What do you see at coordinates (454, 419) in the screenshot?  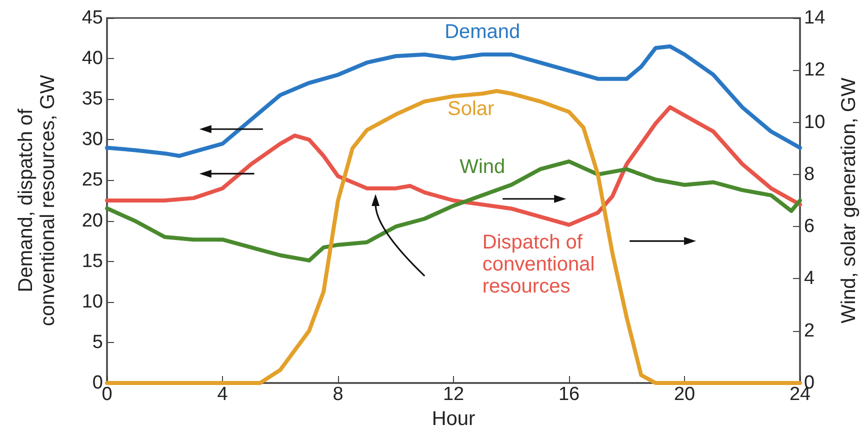 I see `x-axis-title: Hour` at bounding box center [454, 419].